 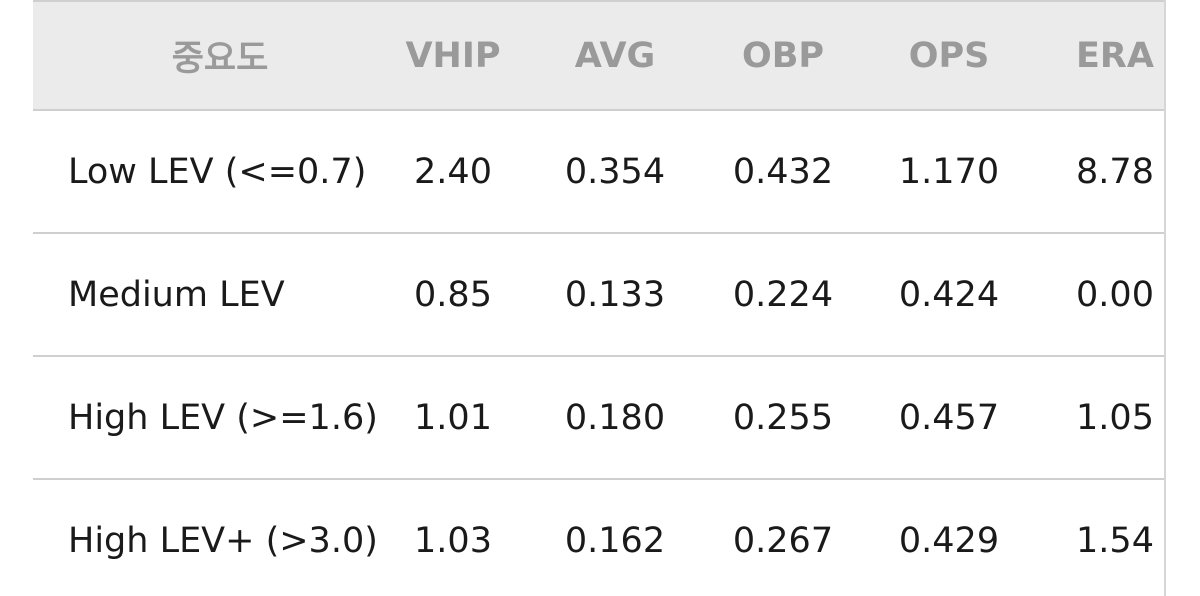 I want to click on table-cell: 0.457, so click(x=949, y=417).